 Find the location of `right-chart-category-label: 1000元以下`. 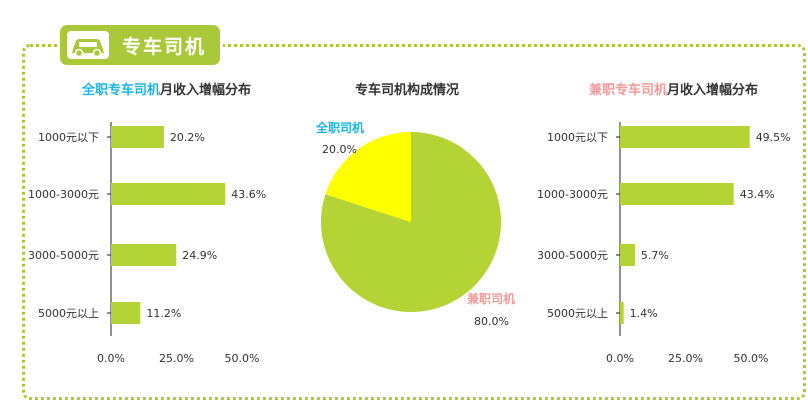

right-chart-category-label: 1000元以下 is located at coordinates (577, 137).